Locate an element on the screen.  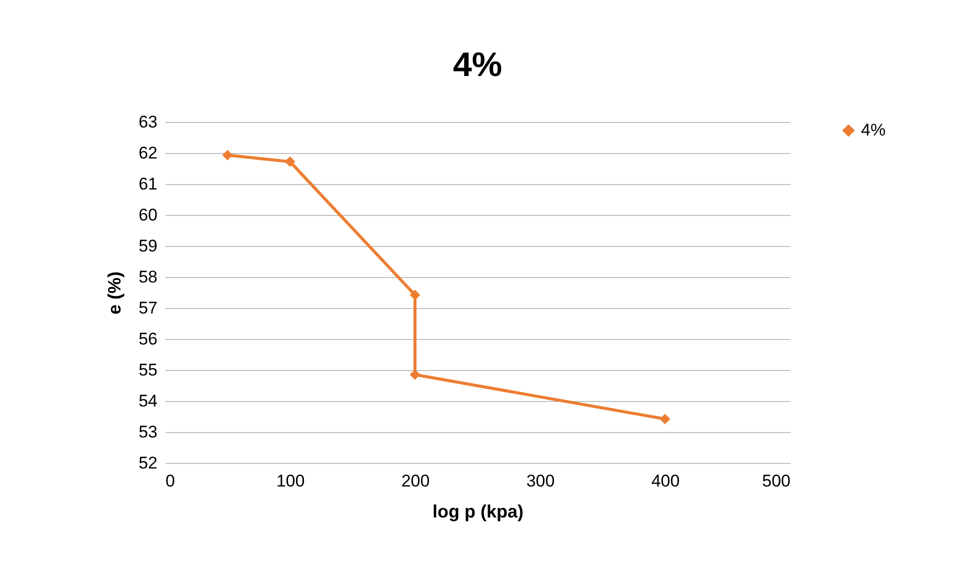
x-axis-title: log p (kpa) is located at coordinates (478, 512).